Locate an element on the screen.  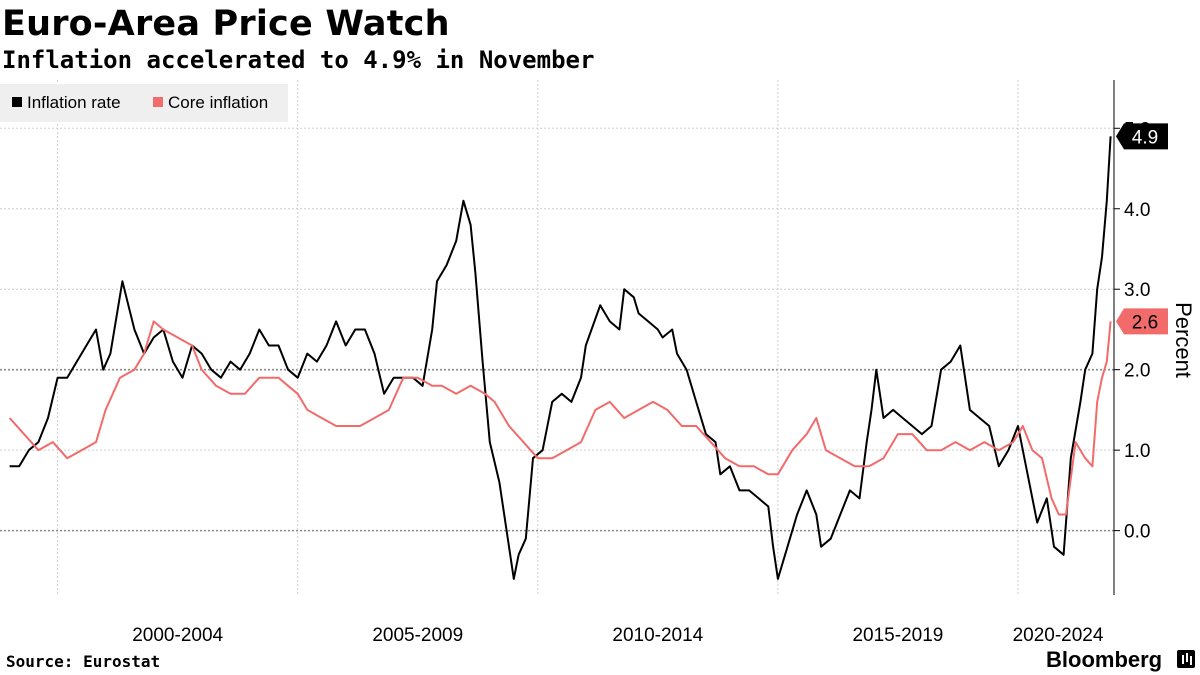
labels-layer: 4.9 2.6 is located at coordinates (1142, 229).